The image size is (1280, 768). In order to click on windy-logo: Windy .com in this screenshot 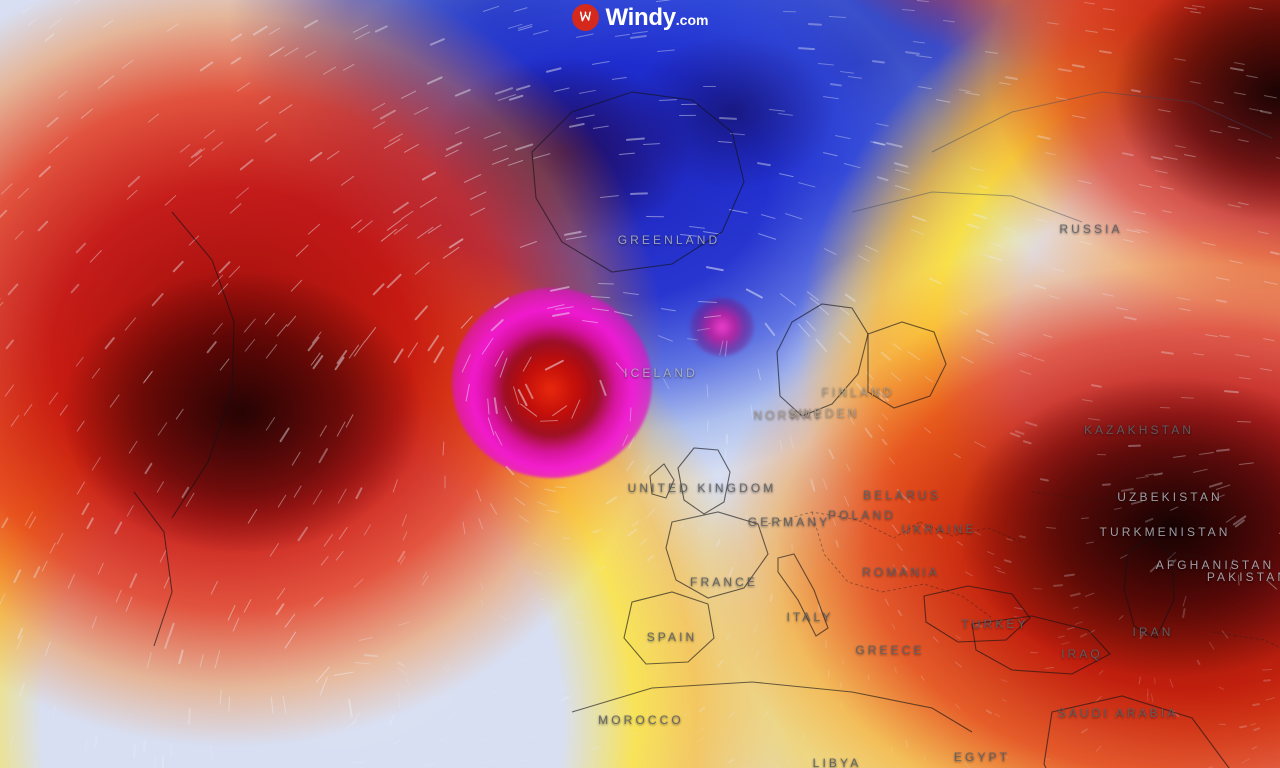, I will do `click(640, 17)`.